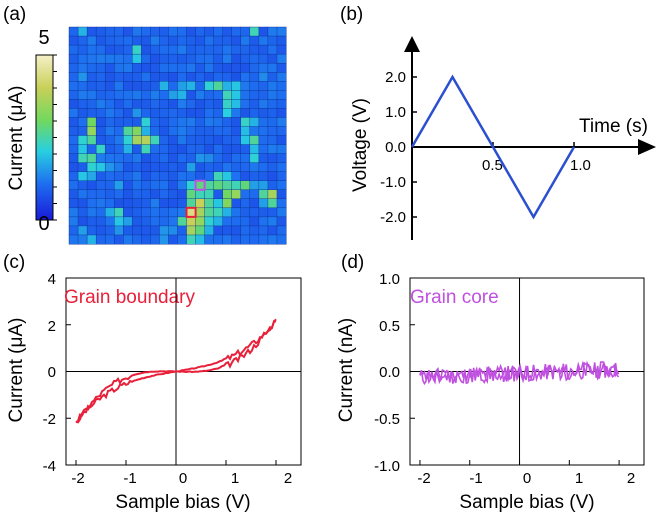  Describe the element at coordinates (493, 147) in the screenshot. I see `voltage-waveform-line` at that location.